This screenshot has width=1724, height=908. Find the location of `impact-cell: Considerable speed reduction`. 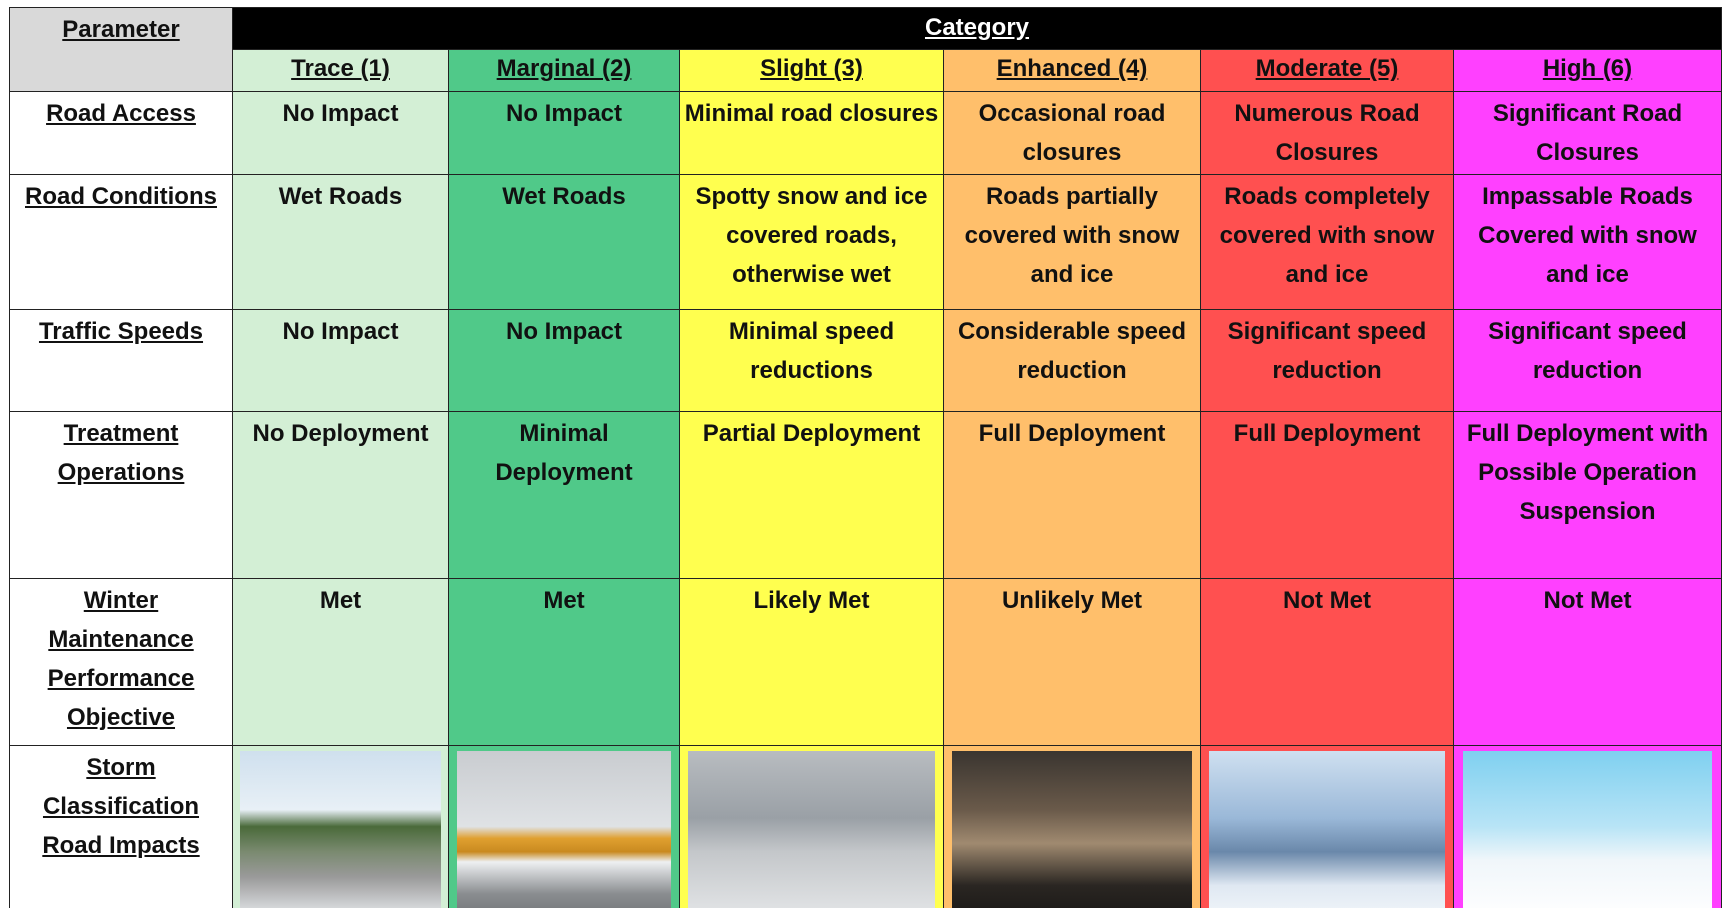

impact-cell: Considerable speed reduction is located at coordinates (1072, 360).